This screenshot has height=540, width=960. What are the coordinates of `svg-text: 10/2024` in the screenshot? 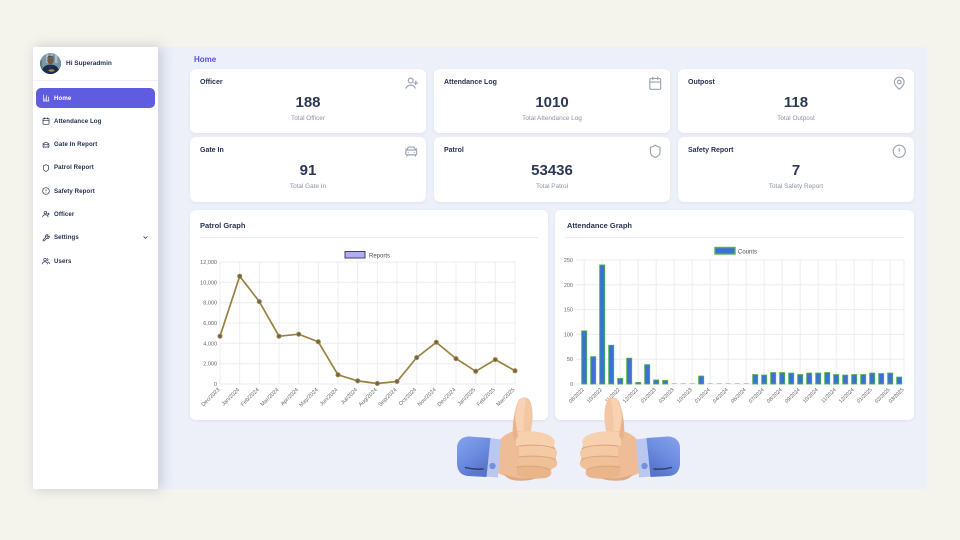 It's located at (811, 396).